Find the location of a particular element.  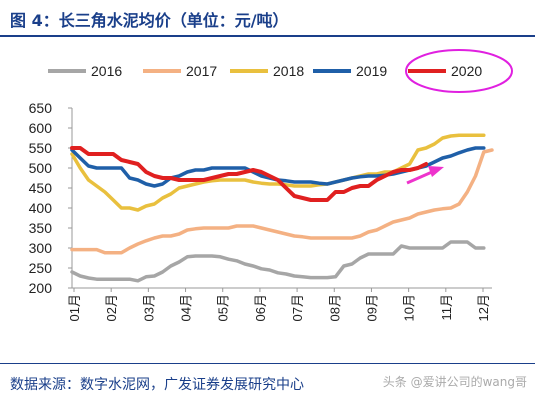

y-tick-label: 350 is located at coordinates (41, 228).